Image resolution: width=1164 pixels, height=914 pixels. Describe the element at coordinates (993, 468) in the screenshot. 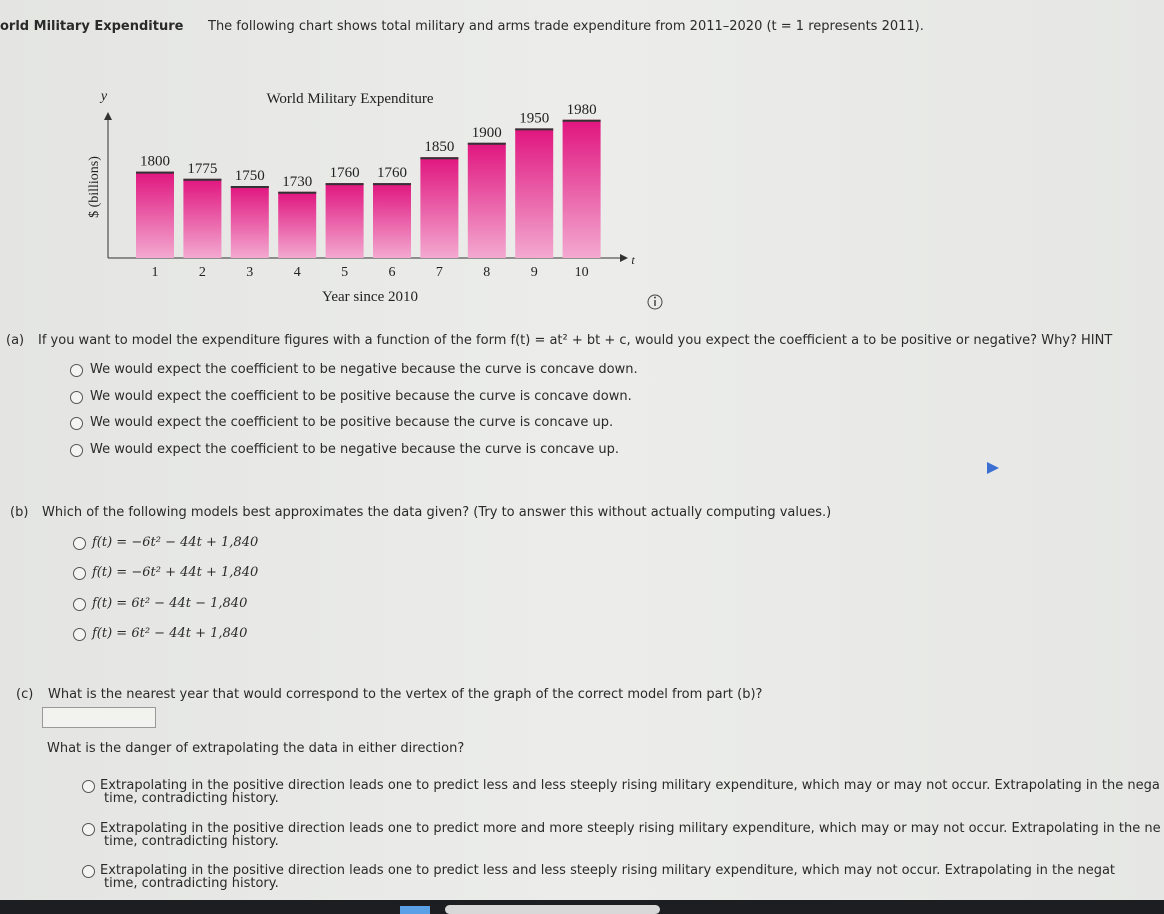

I see `cursor` at that location.